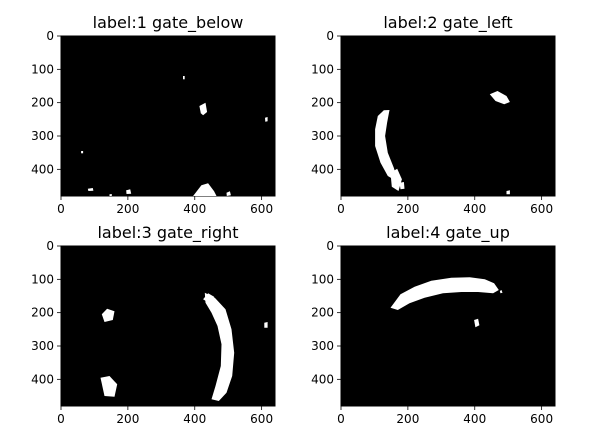  Describe the element at coordinates (508, 192) in the screenshot. I see `mask-dot-bottom` at that location.